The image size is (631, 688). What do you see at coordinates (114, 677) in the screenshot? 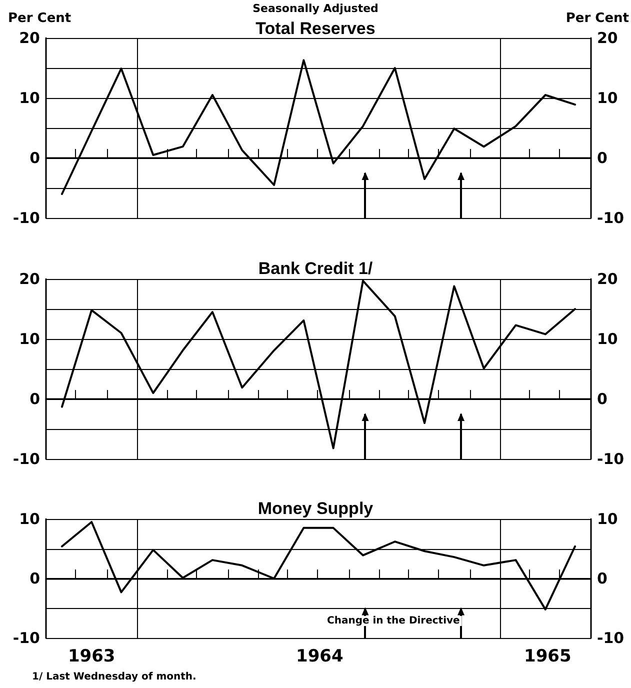
I see `text: 1/ Last Wednesday of month.` at bounding box center [114, 677].